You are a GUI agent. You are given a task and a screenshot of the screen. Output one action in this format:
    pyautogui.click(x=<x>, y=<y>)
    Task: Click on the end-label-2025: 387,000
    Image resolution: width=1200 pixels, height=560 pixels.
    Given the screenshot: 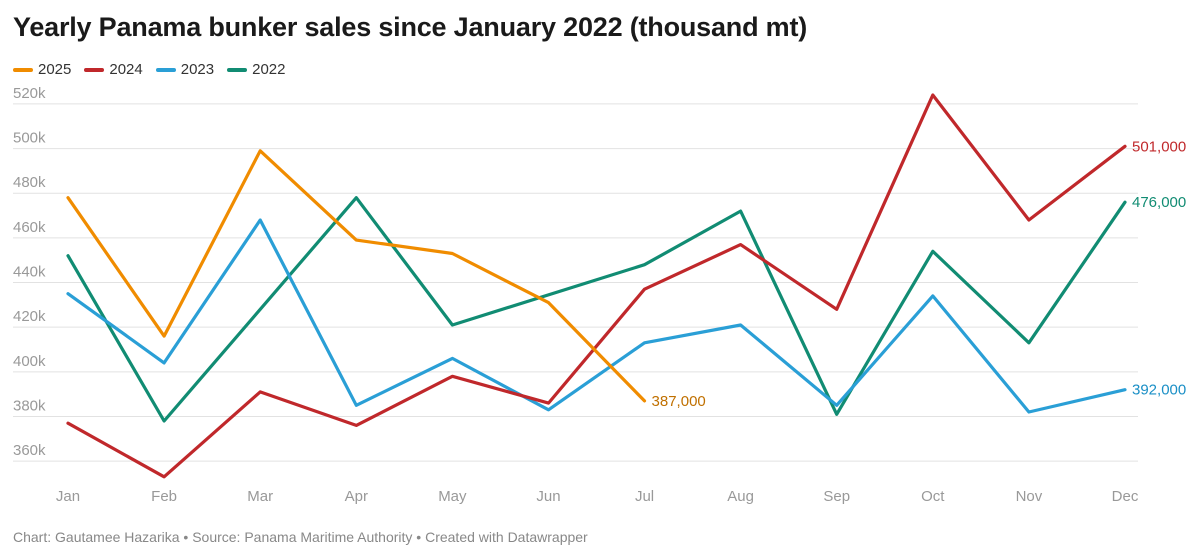 What is the action you would take?
    pyautogui.click(x=679, y=401)
    